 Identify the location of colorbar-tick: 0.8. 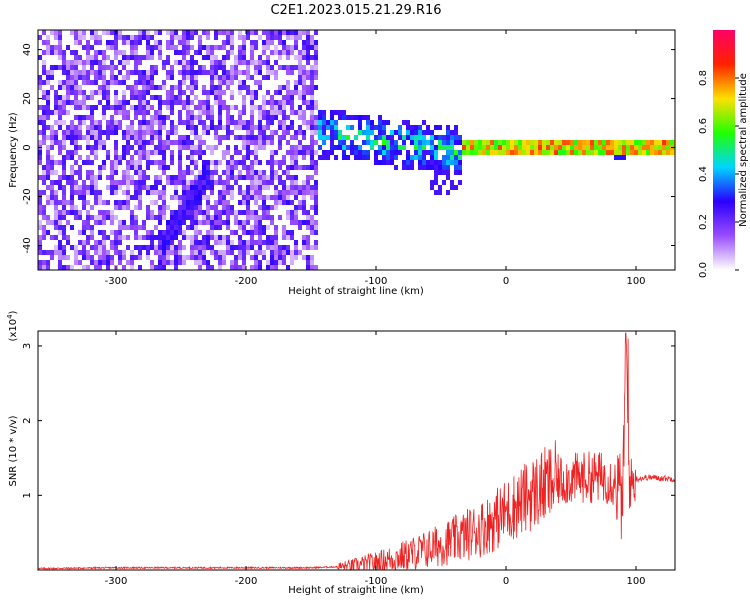
(718, 78).